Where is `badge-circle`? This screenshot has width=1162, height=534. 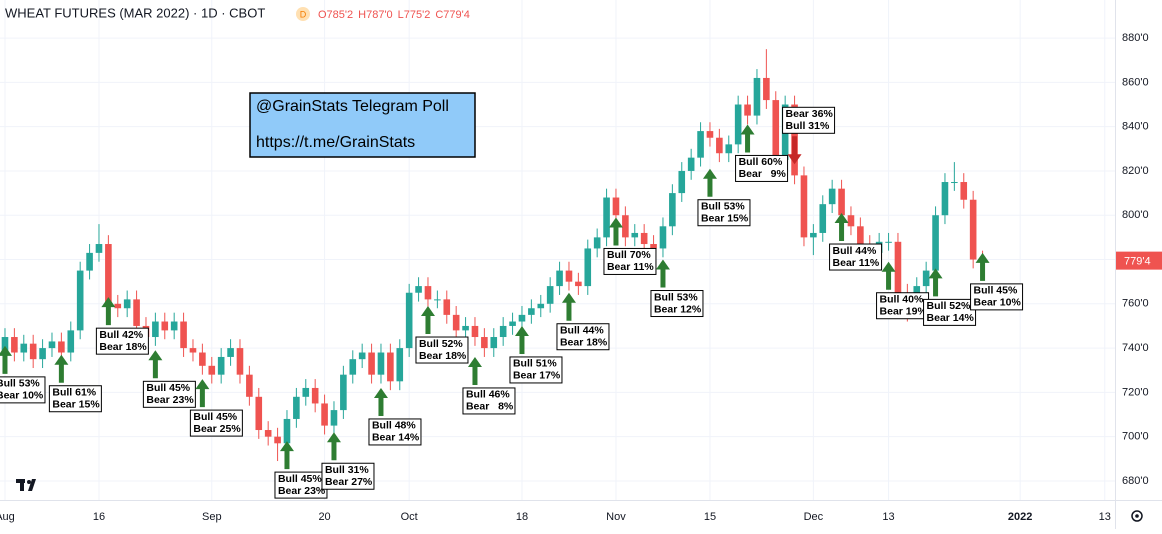
badge-circle is located at coordinates (303, 14).